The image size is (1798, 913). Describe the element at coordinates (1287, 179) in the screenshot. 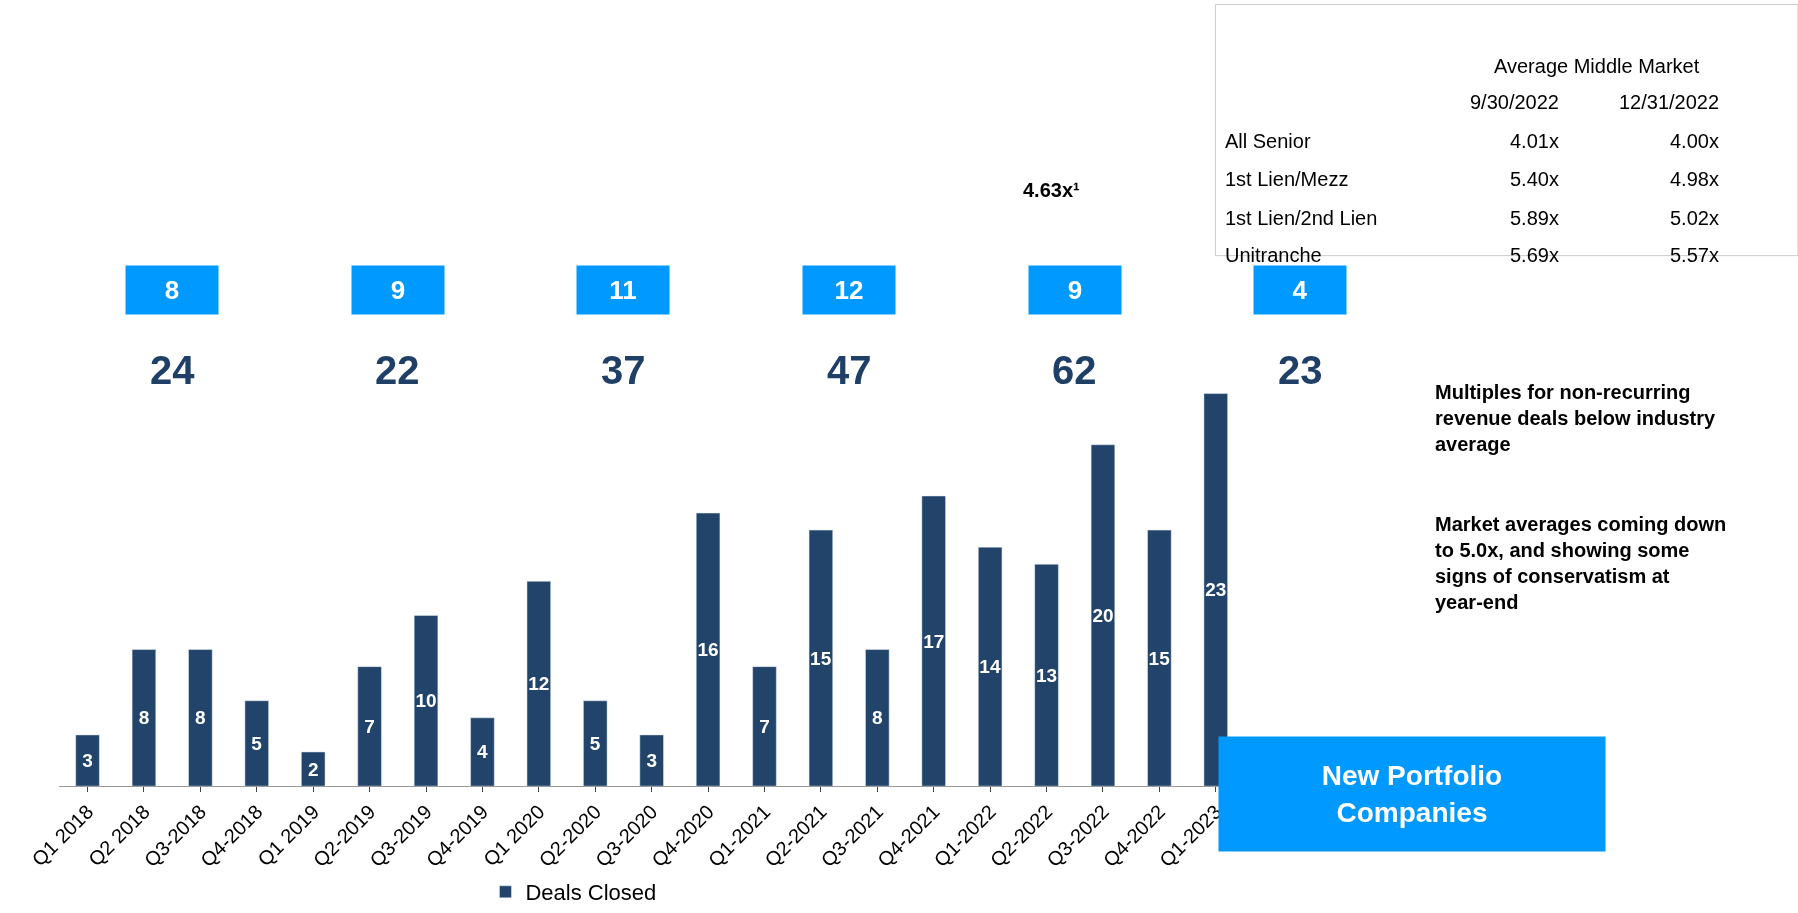

I see `text: 1st Lien/Mezz` at that location.